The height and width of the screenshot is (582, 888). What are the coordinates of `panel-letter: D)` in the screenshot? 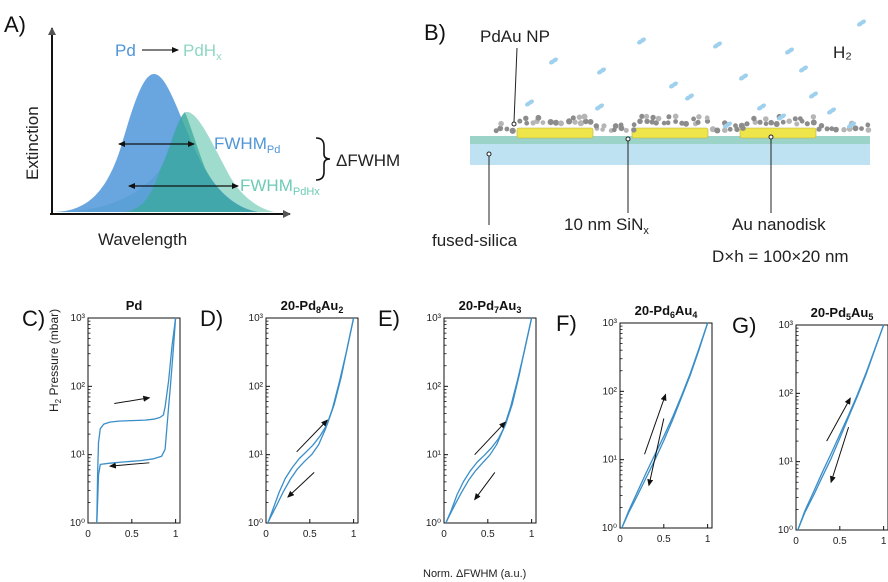 It's located at (211, 318).